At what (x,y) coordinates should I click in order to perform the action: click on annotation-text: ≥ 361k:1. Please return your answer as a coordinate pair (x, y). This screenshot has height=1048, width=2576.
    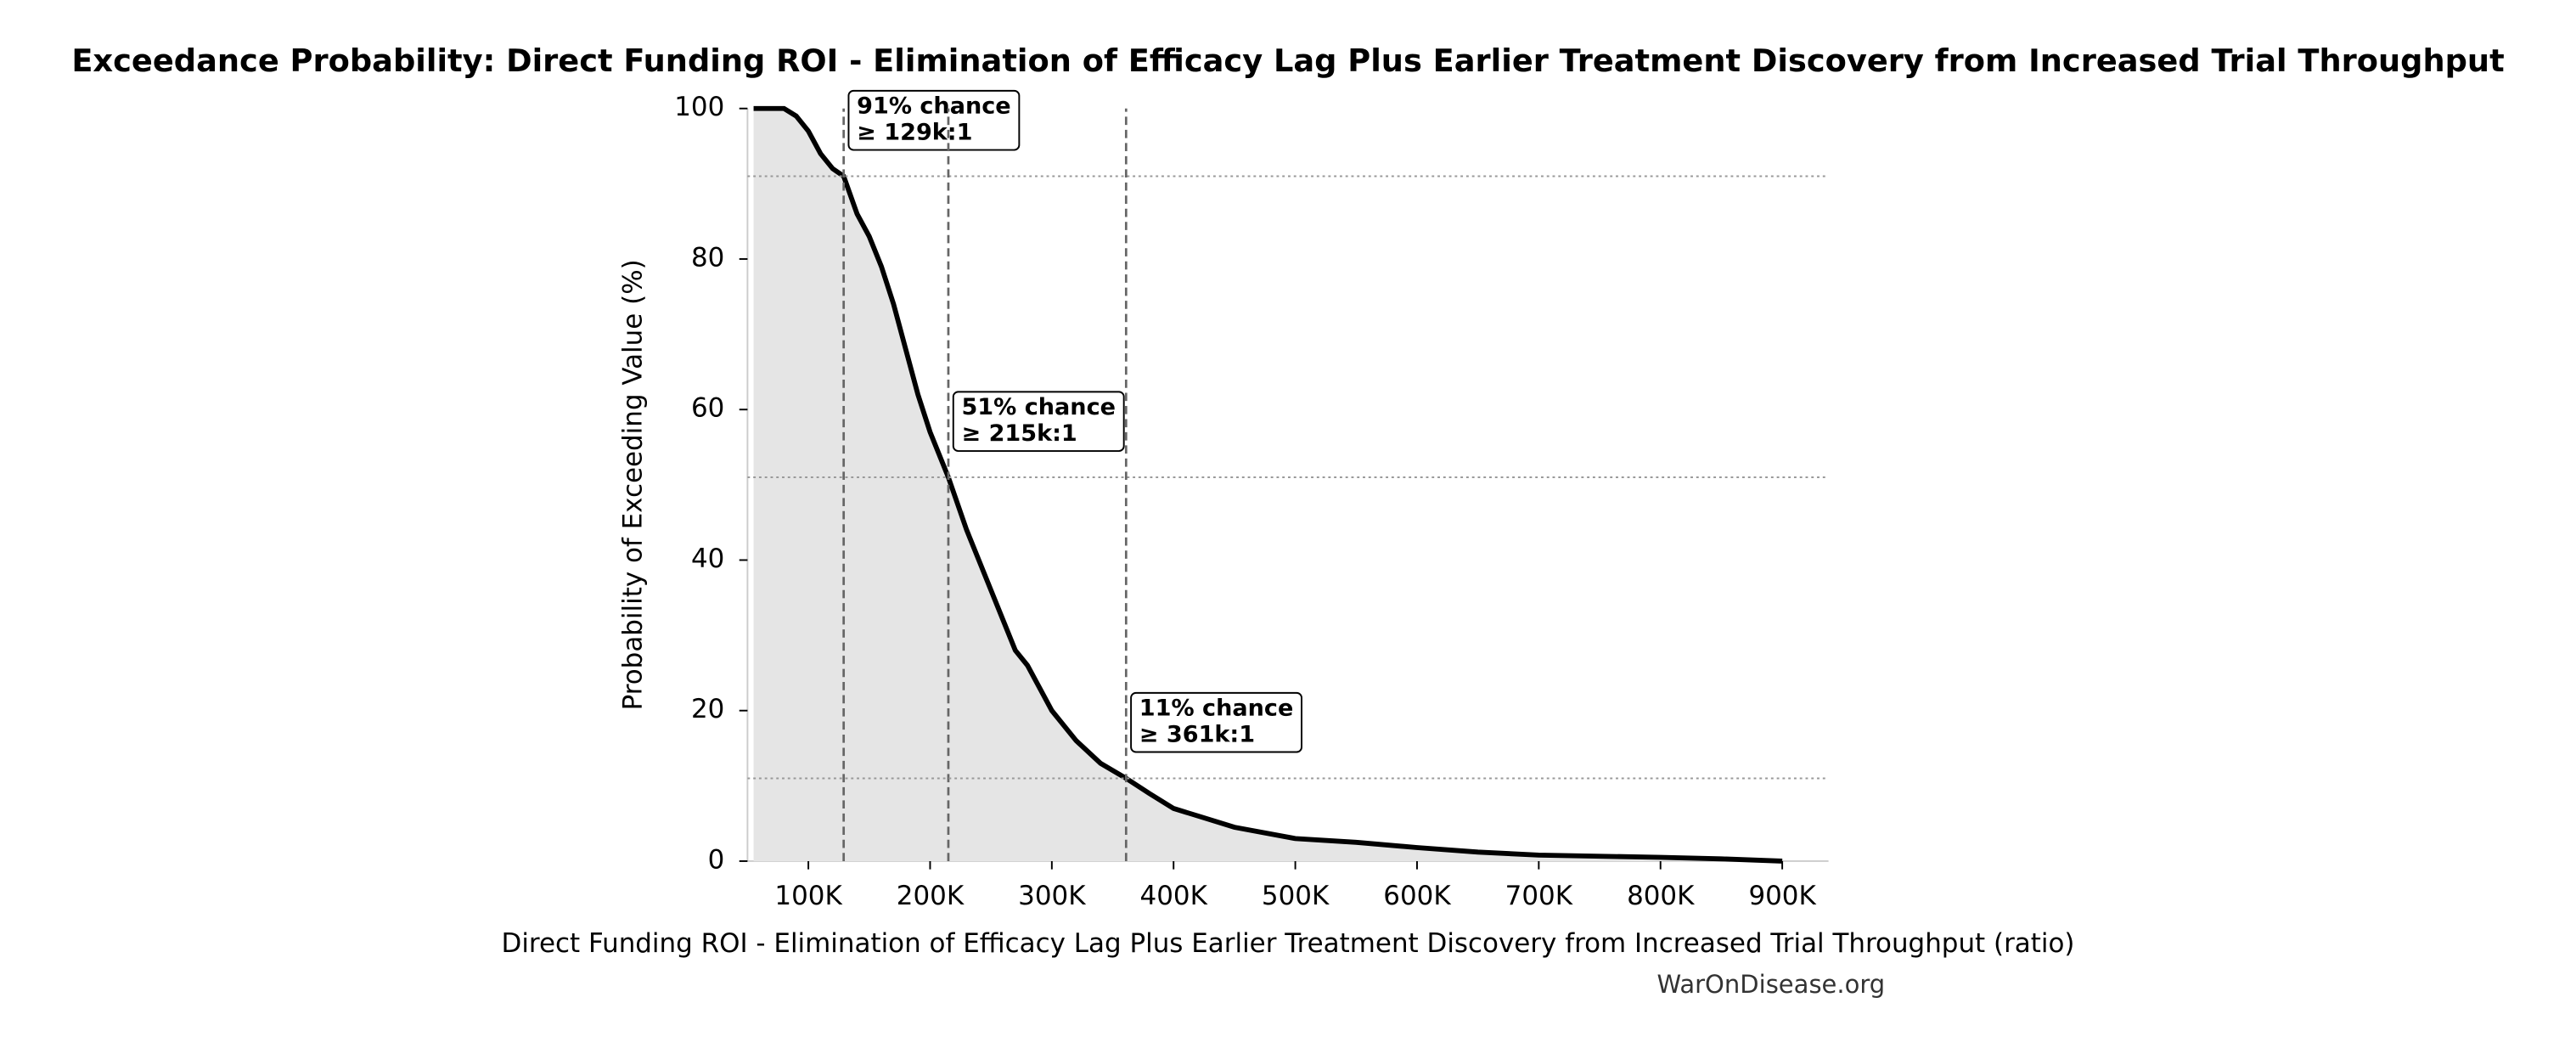
    Looking at the image, I should click on (1197, 735).